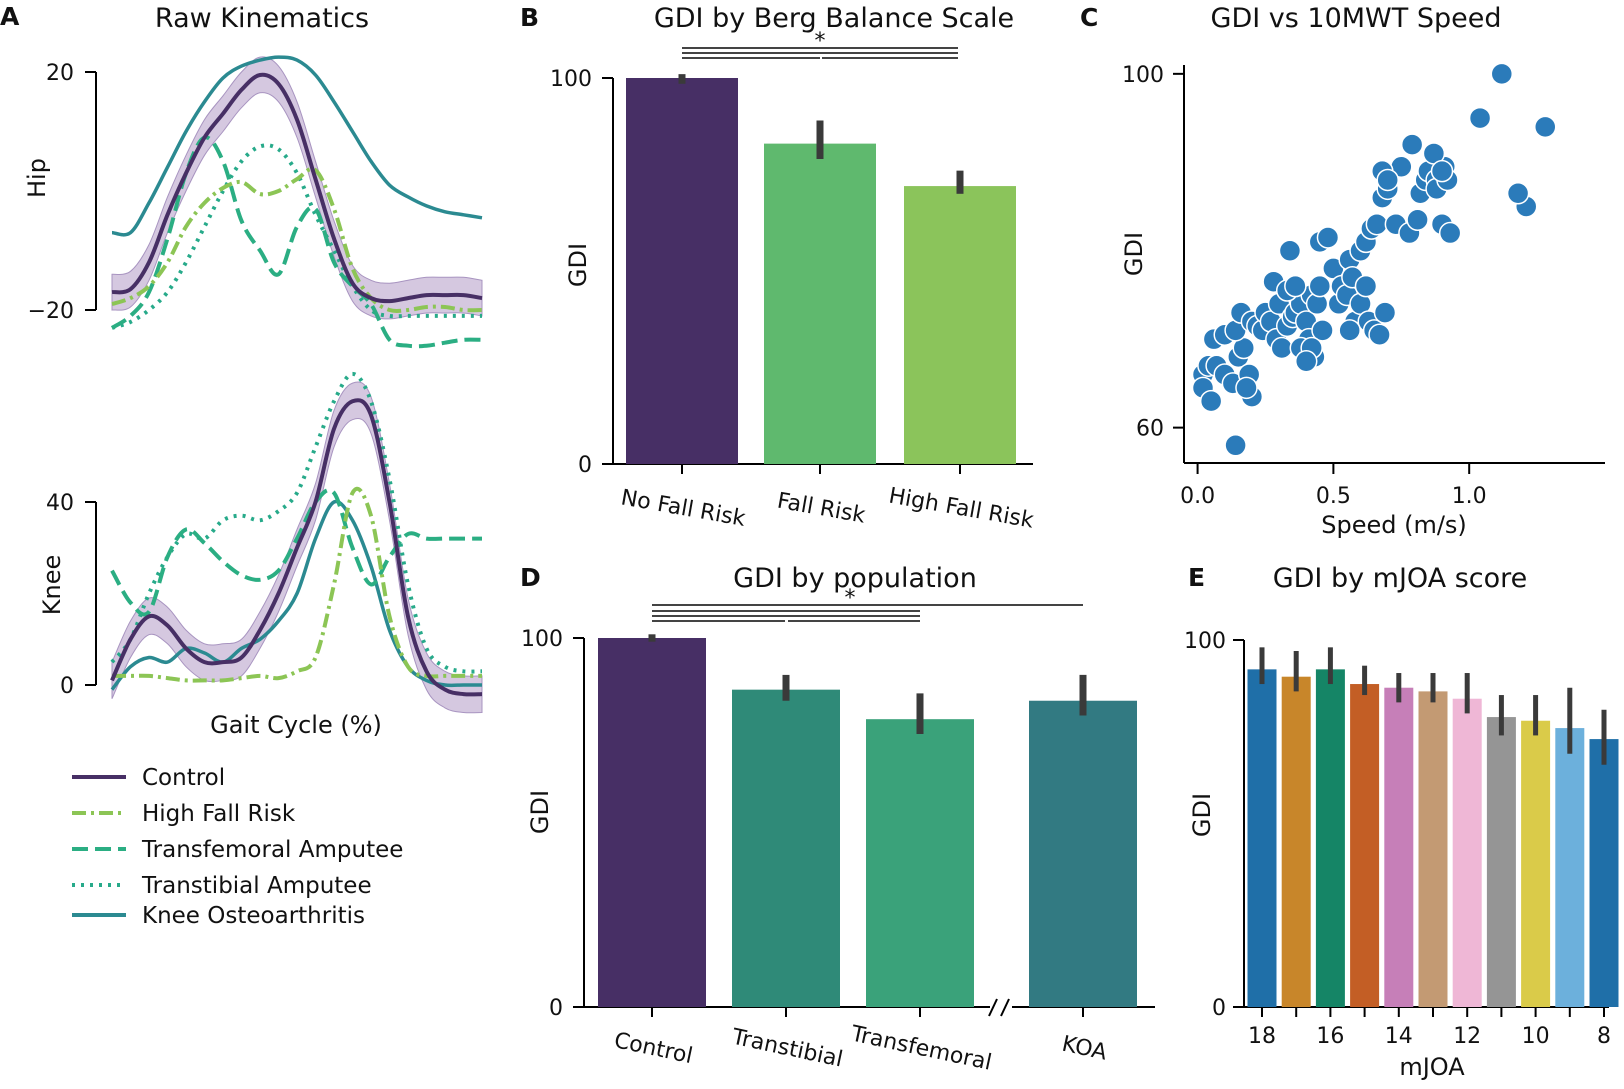 The height and width of the screenshot is (1089, 1624). I want to click on panel-d-sig-star: *, so click(850, 598).